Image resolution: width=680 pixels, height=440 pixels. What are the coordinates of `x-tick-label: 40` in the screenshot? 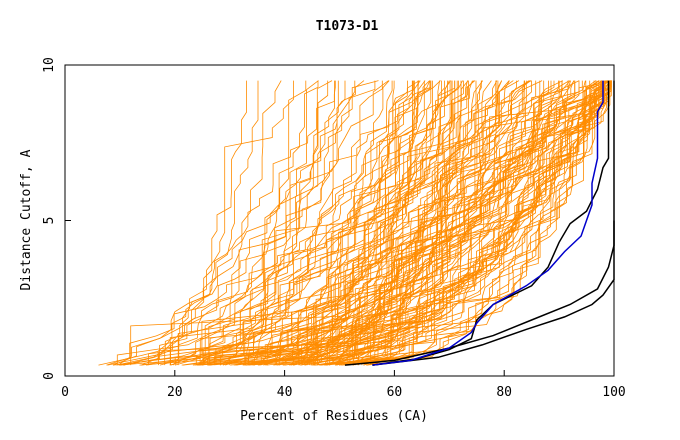 It's located at (285, 392).